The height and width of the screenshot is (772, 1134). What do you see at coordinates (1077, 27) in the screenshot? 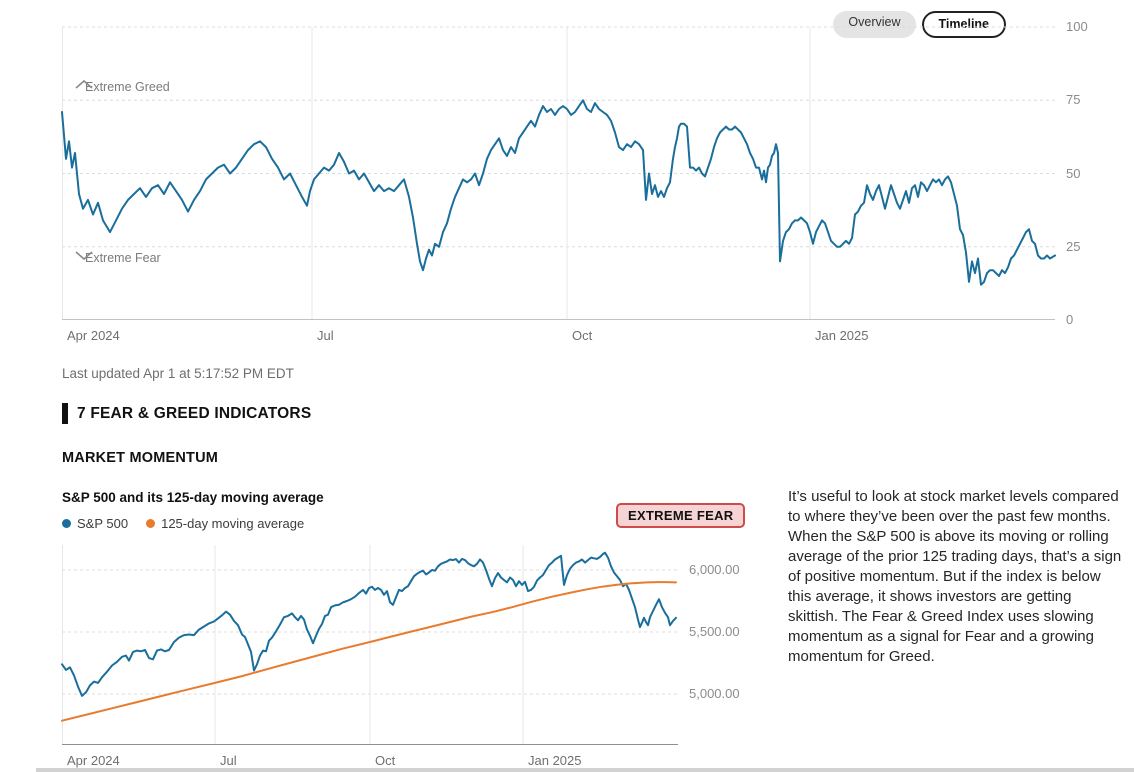
I see `y-axis-tick-label: 100` at bounding box center [1077, 27].